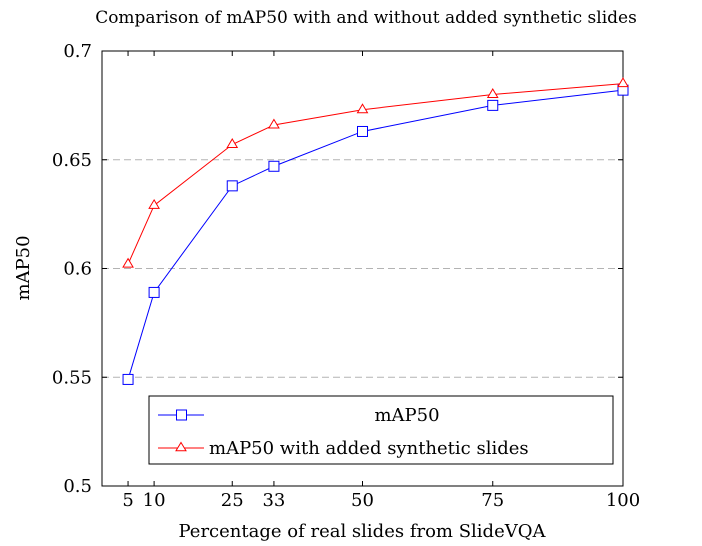  Describe the element at coordinates (77, 269) in the screenshot. I see `y-tick-label: 0.6` at that location.